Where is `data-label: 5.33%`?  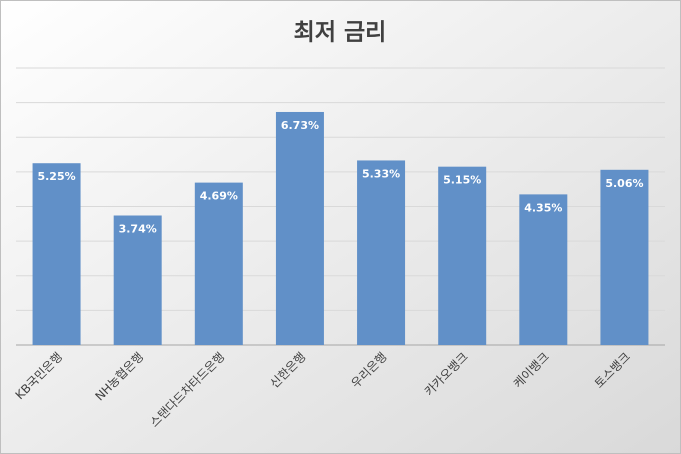 data-label: 5.33% is located at coordinates (381, 173).